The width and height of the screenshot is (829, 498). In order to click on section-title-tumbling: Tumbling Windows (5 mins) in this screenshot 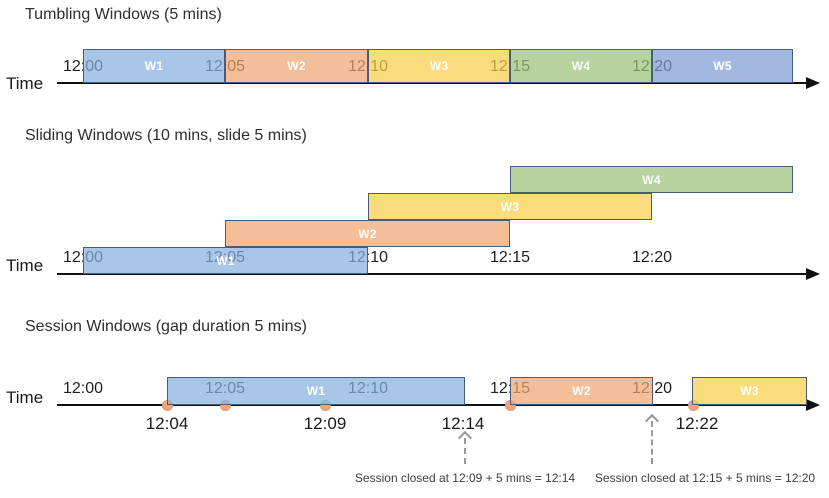, I will do `click(123, 14)`.